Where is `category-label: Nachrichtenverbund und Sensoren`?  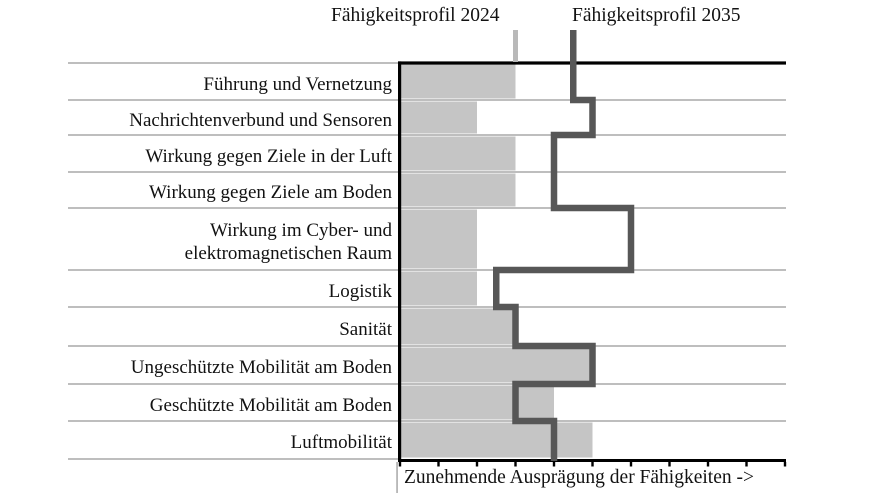
category-label: Nachrichtenverbund und Sensoren is located at coordinates (260, 120).